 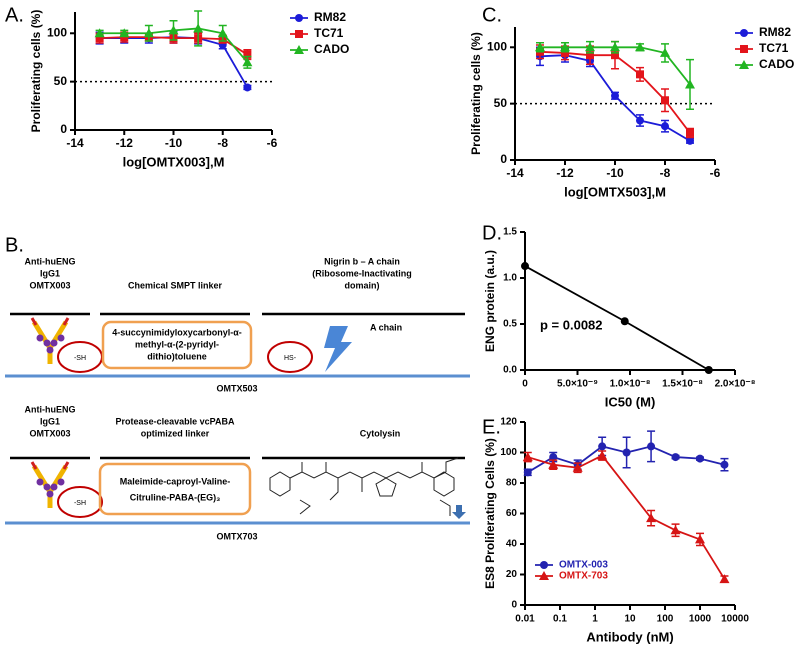 What do you see at coordinates (525, 619) in the screenshot?
I see `x-tick-label: 0.01` at bounding box center [525, 619].